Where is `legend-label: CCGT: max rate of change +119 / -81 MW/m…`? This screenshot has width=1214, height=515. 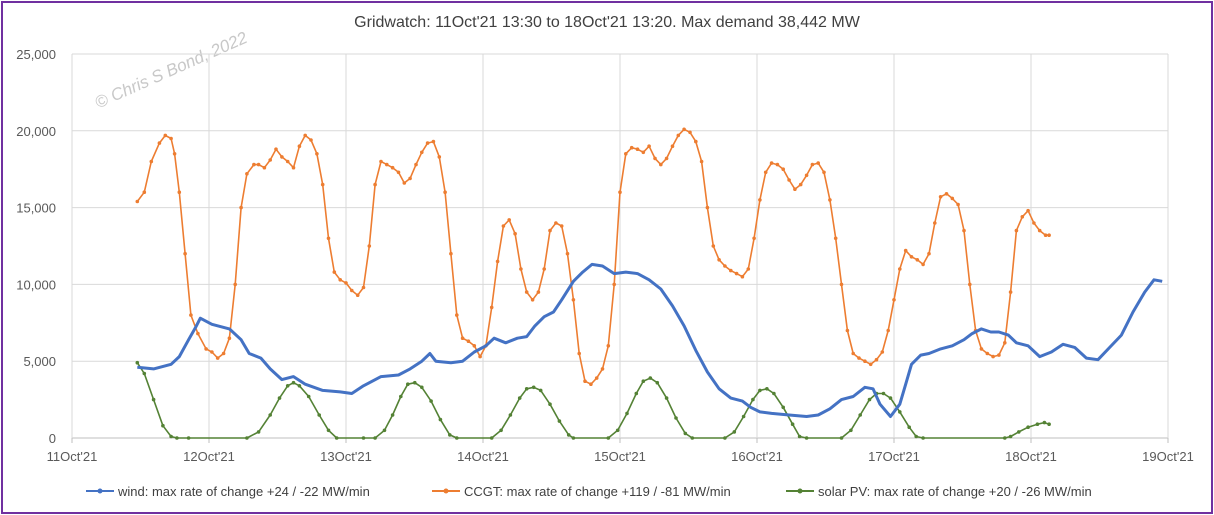
legend-label: CCGT: max rate of change +119 / -81 MW/m… is located at coordinates (597, 491).